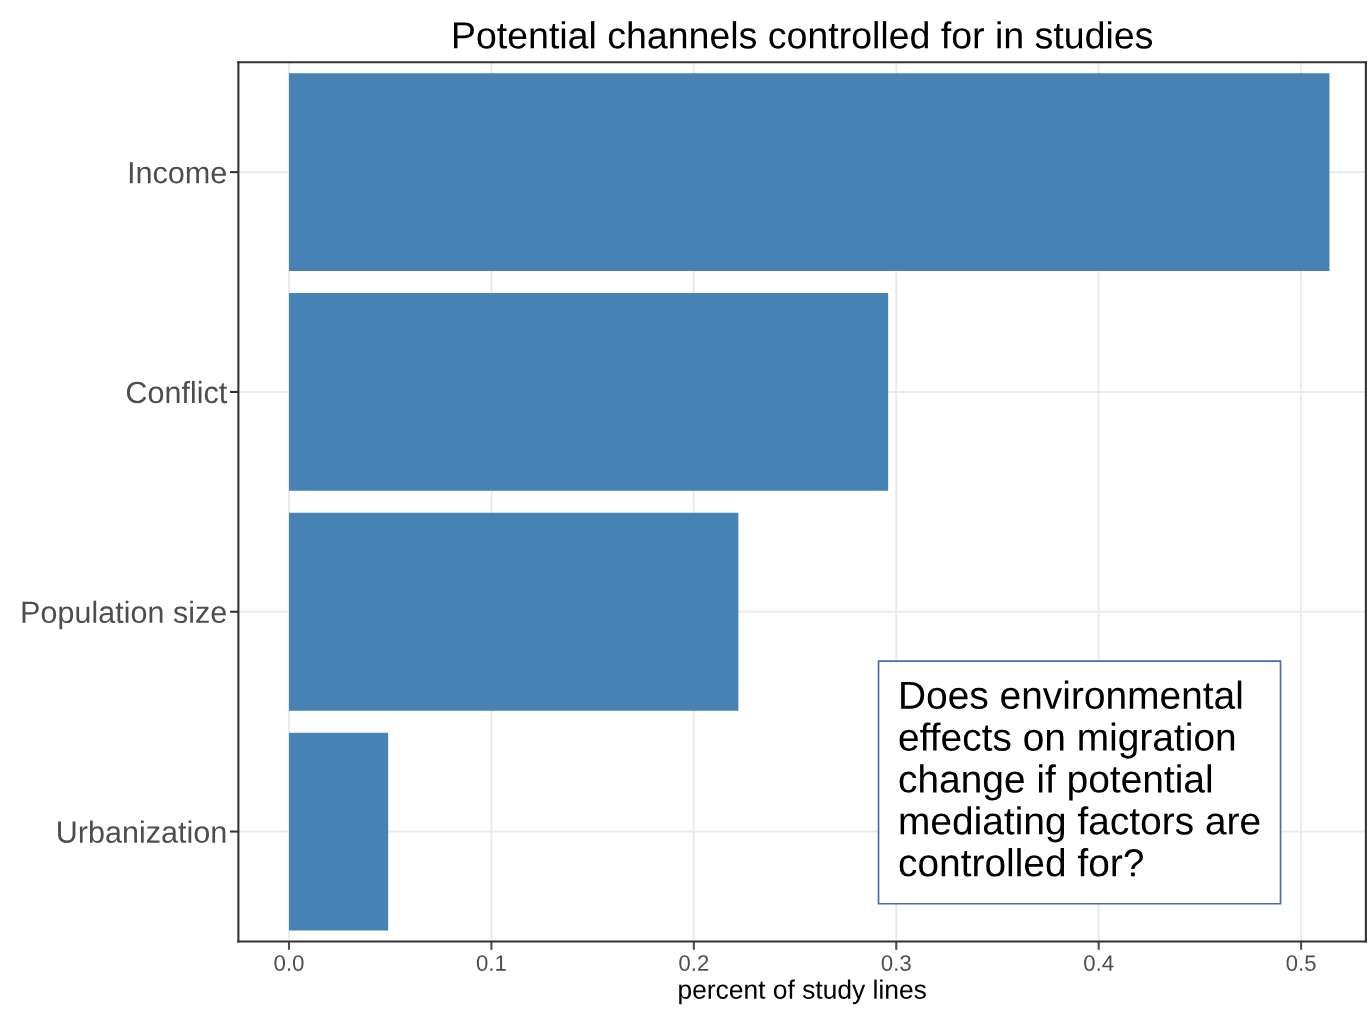 The image size is (1370, 1020). I want to click on x-axis-title: percent of study lines, so click(802, 992).